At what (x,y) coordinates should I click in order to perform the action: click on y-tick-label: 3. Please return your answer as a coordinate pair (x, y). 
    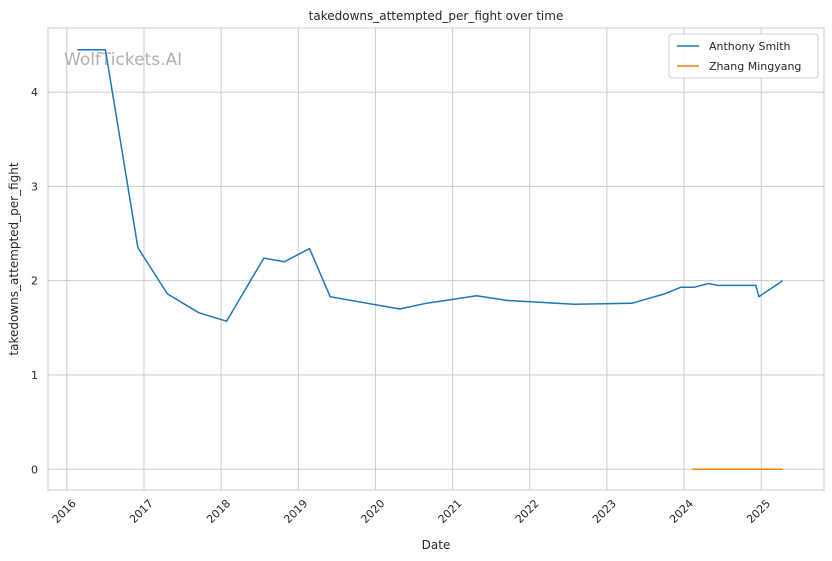
    Looking at the image, I should click on (34, 186).